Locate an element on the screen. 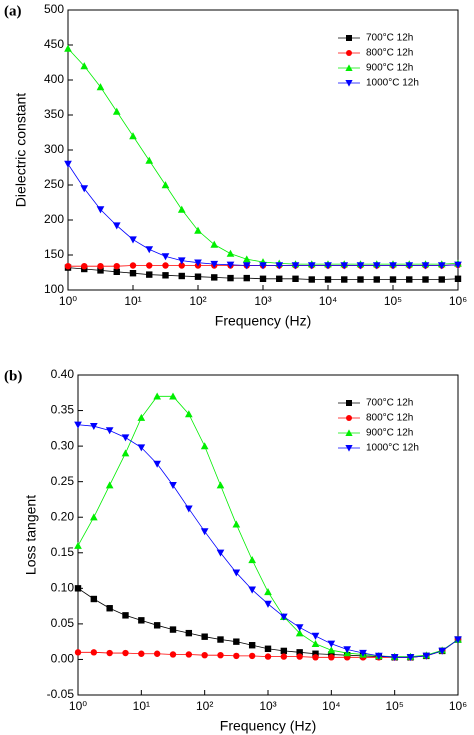 This screenshot has width=474, height=735. y-tick-label: 0.10 is located at coordinates (63, 588).